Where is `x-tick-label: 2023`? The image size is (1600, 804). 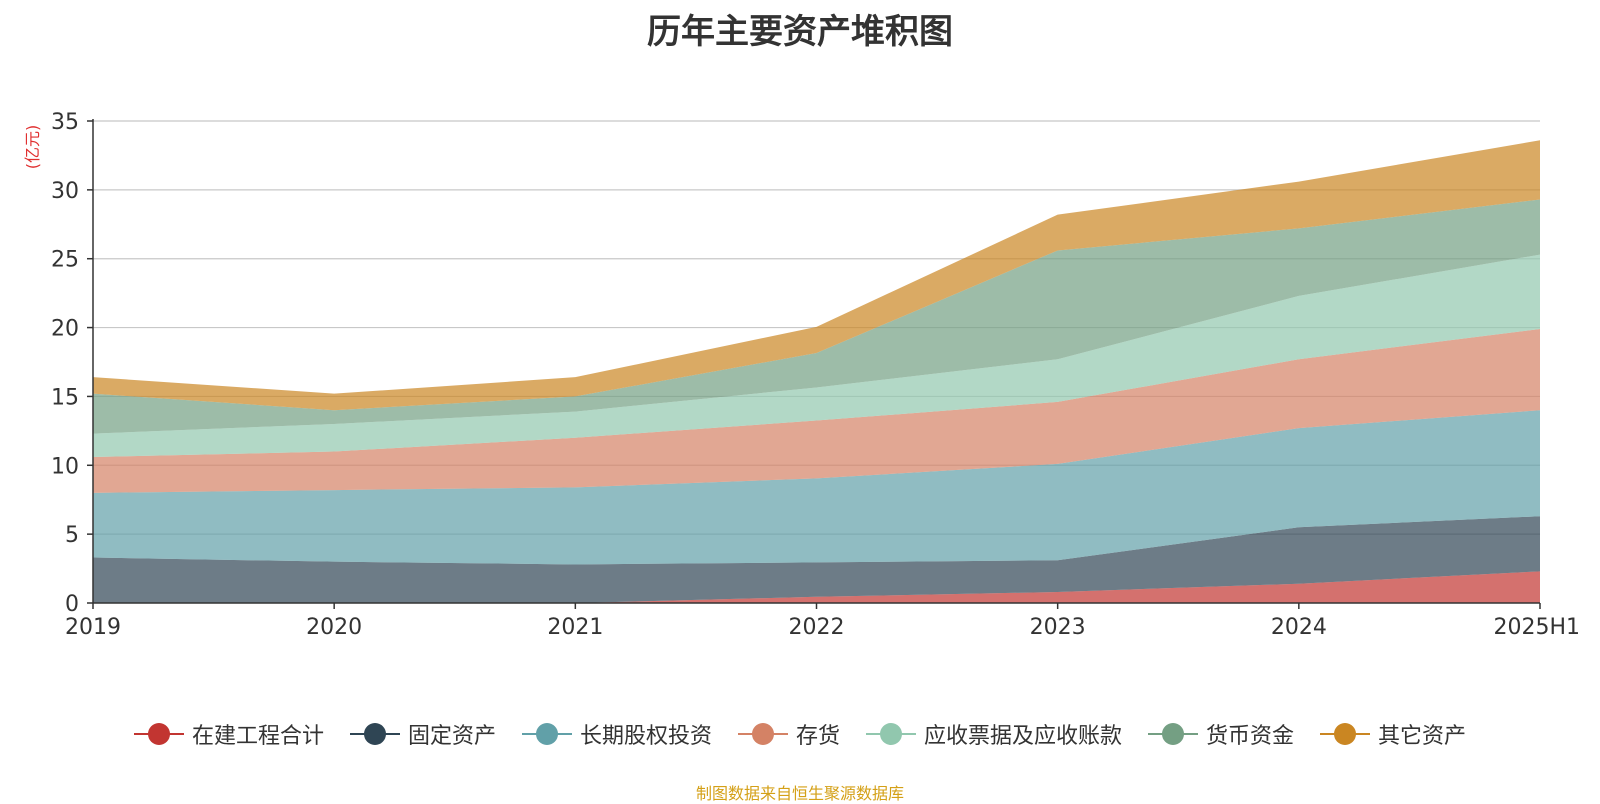
x-tick-label: 2023 is located at coordinates (1058, 627).